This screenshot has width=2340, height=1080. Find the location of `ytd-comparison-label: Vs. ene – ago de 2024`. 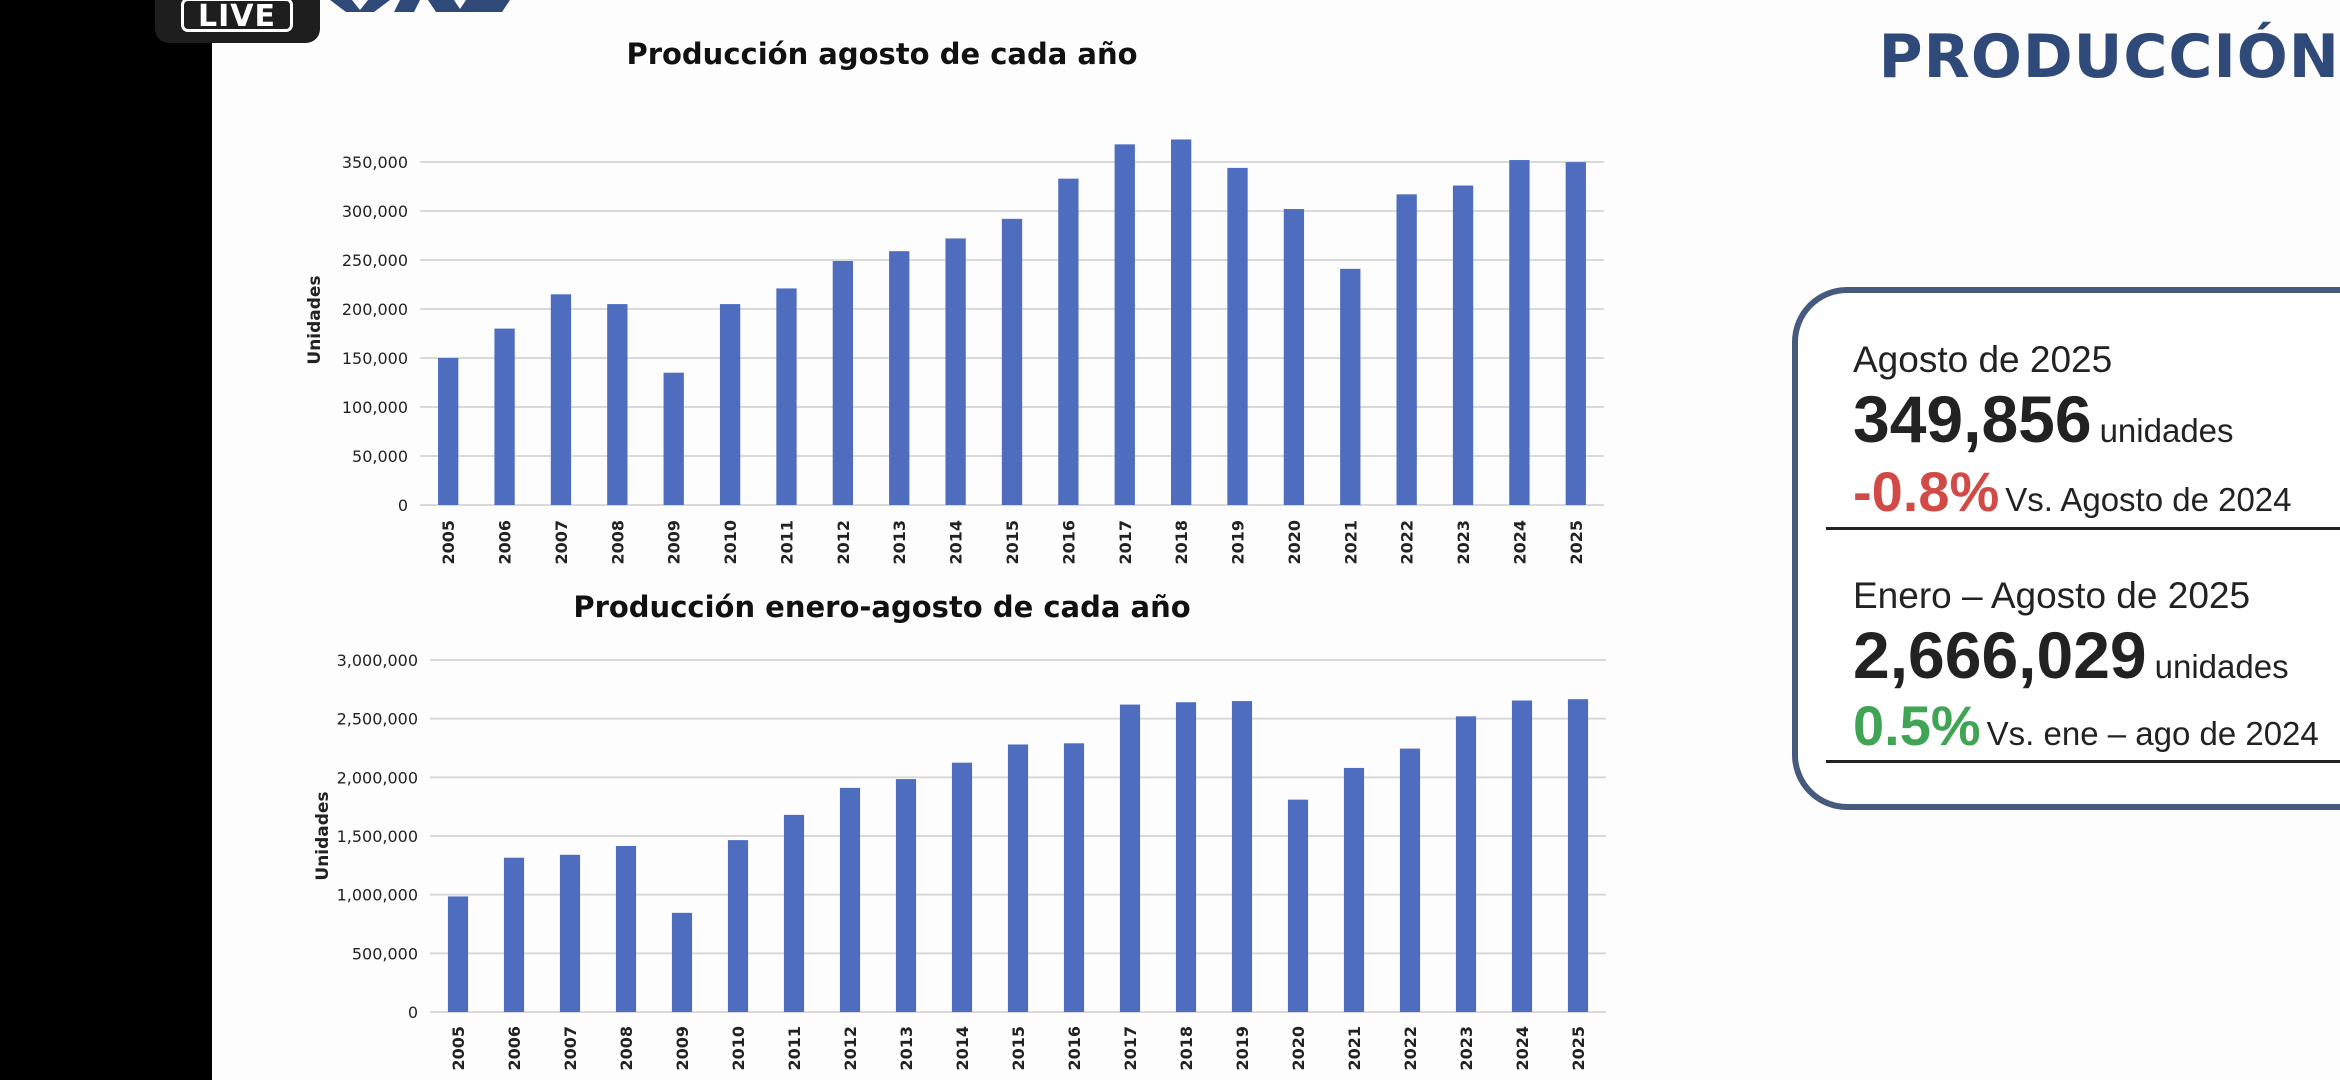

ytd-comparison-label: Vs. ene – ago de 2024 is located at coordinates (2152, 733).